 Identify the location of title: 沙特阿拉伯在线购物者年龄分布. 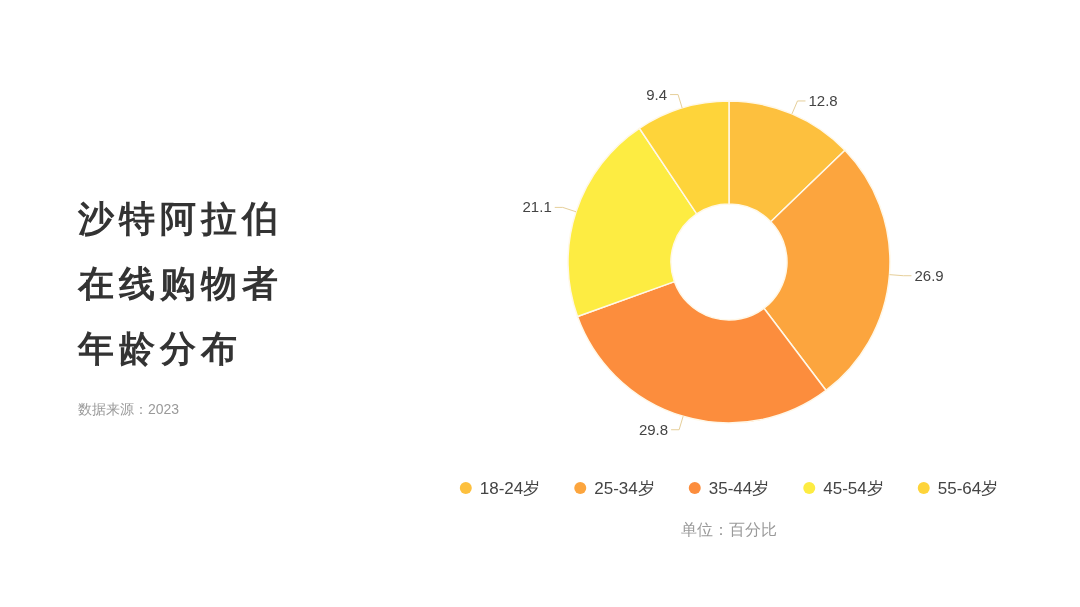
(181, 284).